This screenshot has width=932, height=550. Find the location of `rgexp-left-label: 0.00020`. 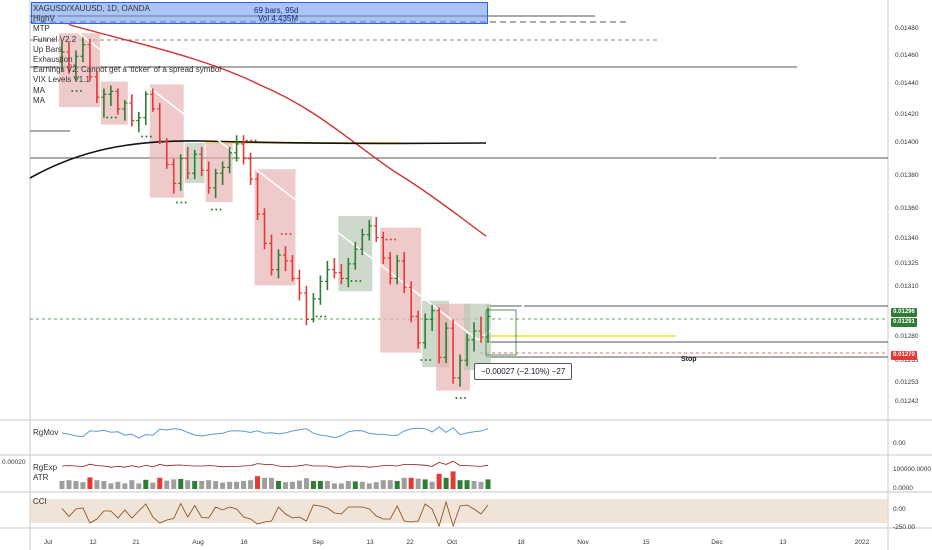

rgexp-left-label: 0.00020 is located at coordinates (14, 462).